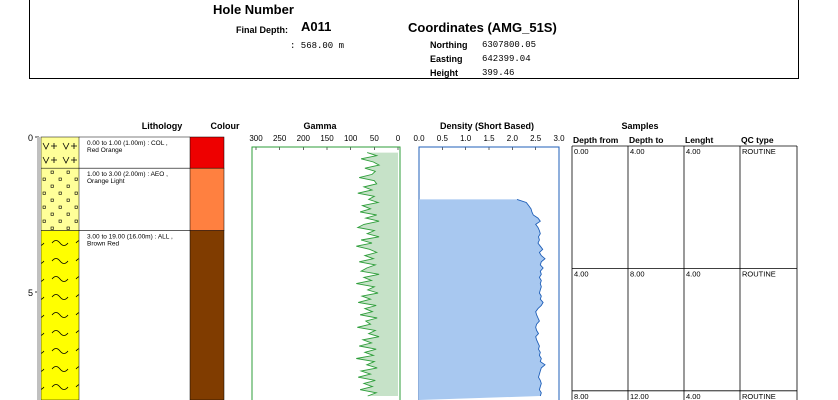  What do you see at coordinates (531, 297) in the screenshot?
I see `density-curve` at bounding box center [531, 297].